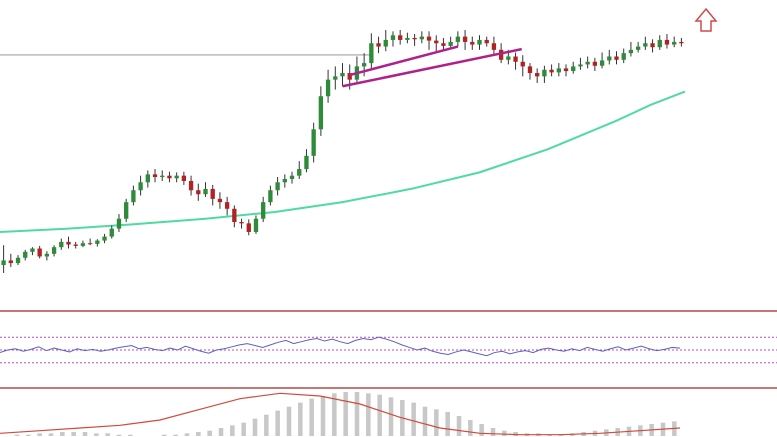  I want to click on up-arrow-shape, so click(706, 19).